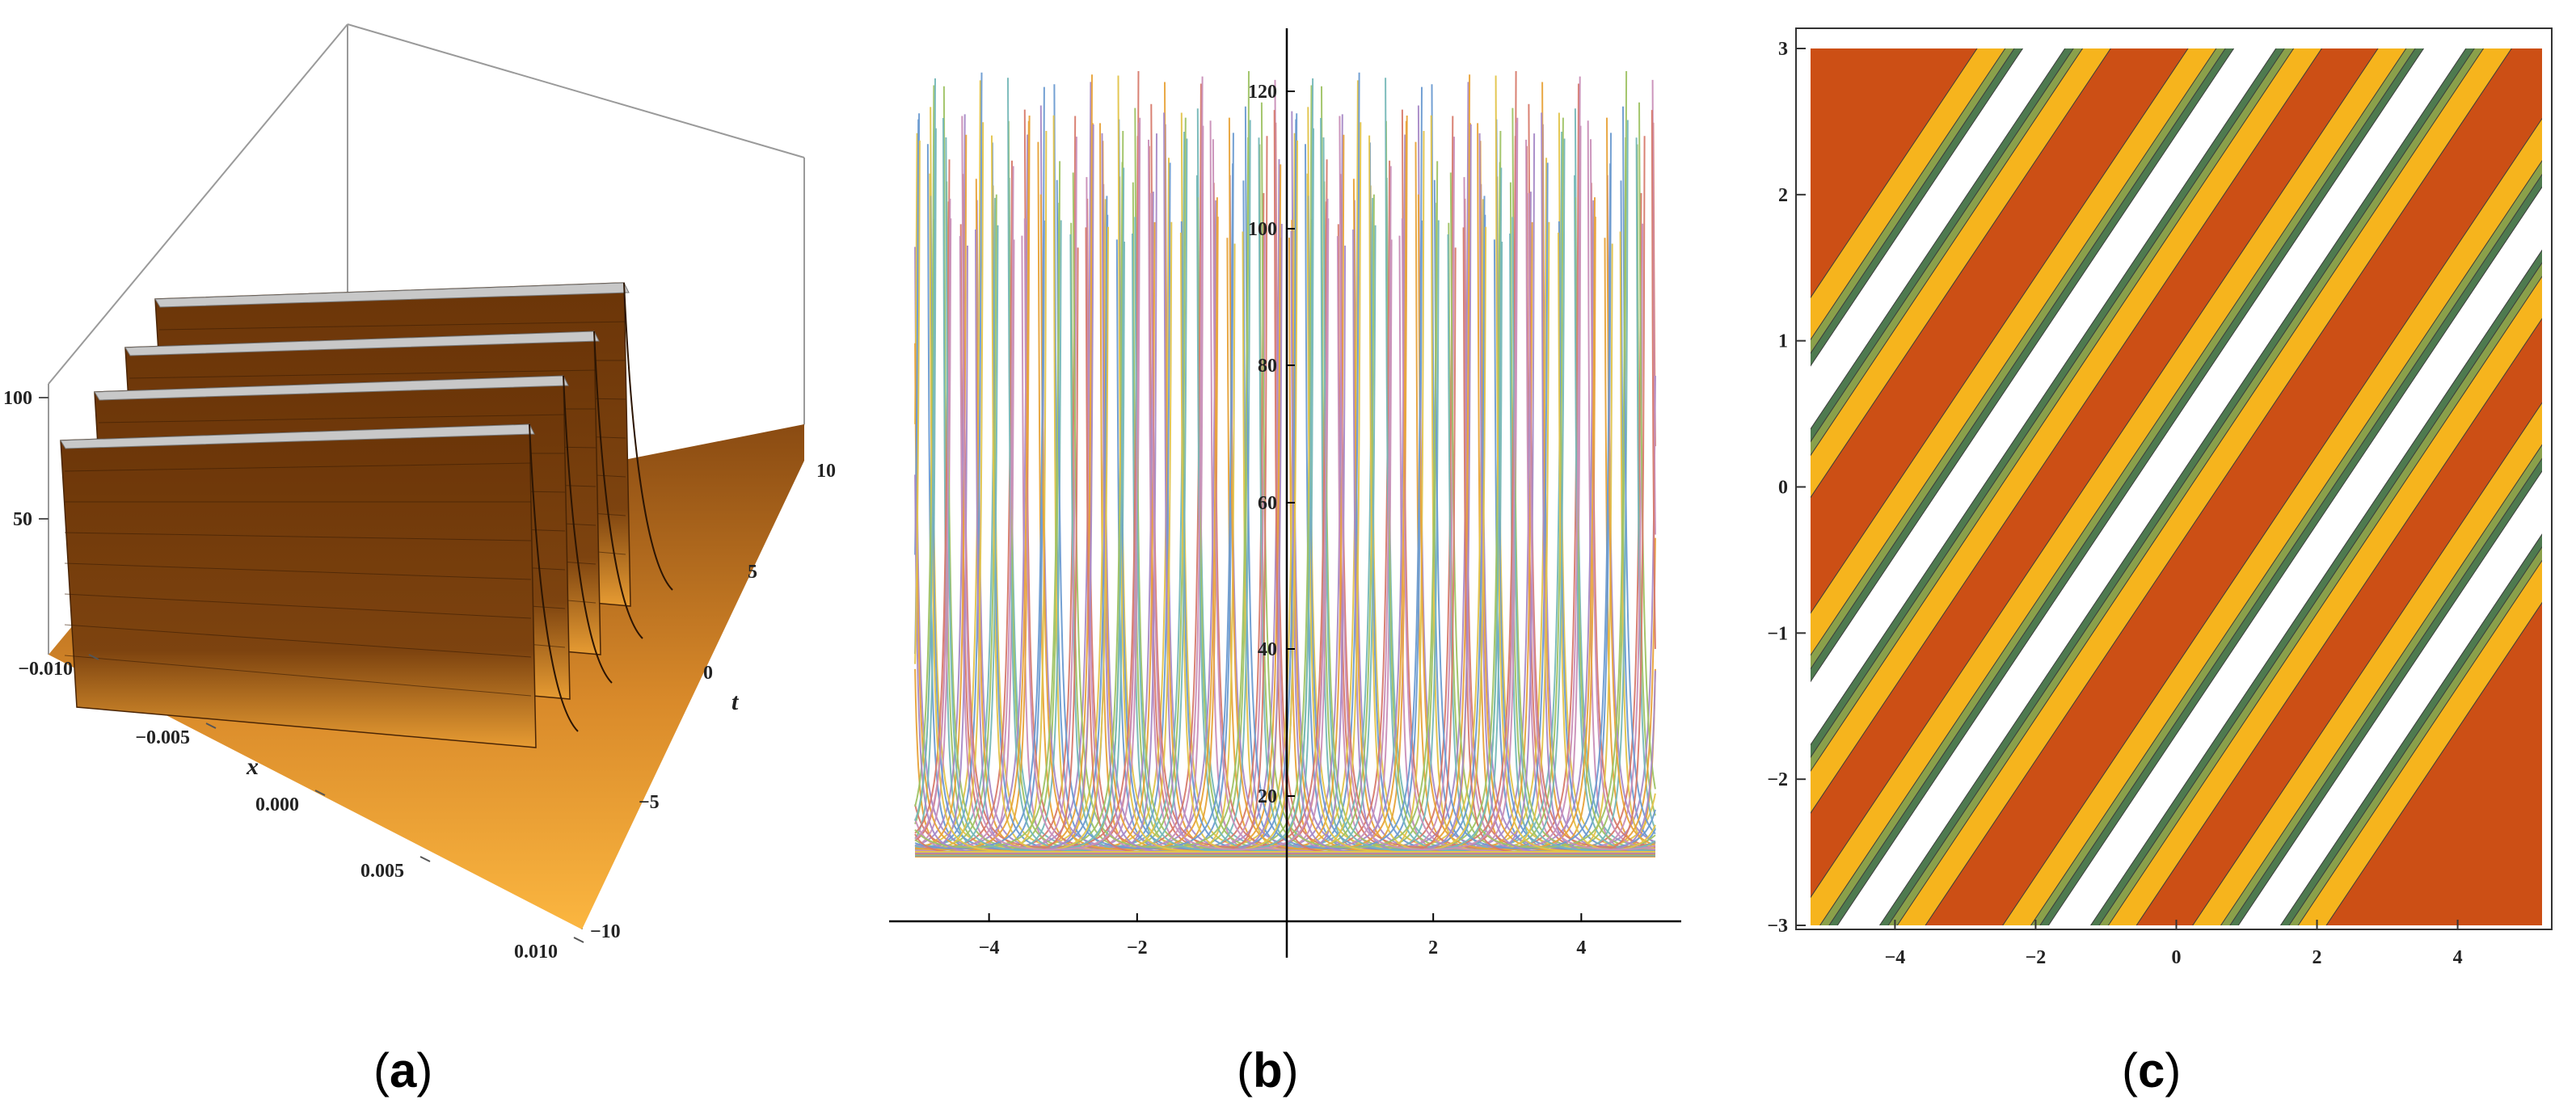  I want to click on caption-c-letter: c, so click(2152, 1070).